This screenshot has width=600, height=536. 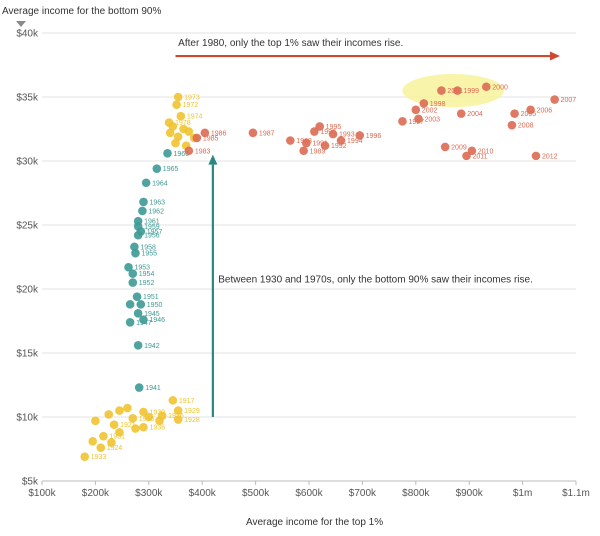 I want to click on point-label: 2002, so click(x=430, y=110).